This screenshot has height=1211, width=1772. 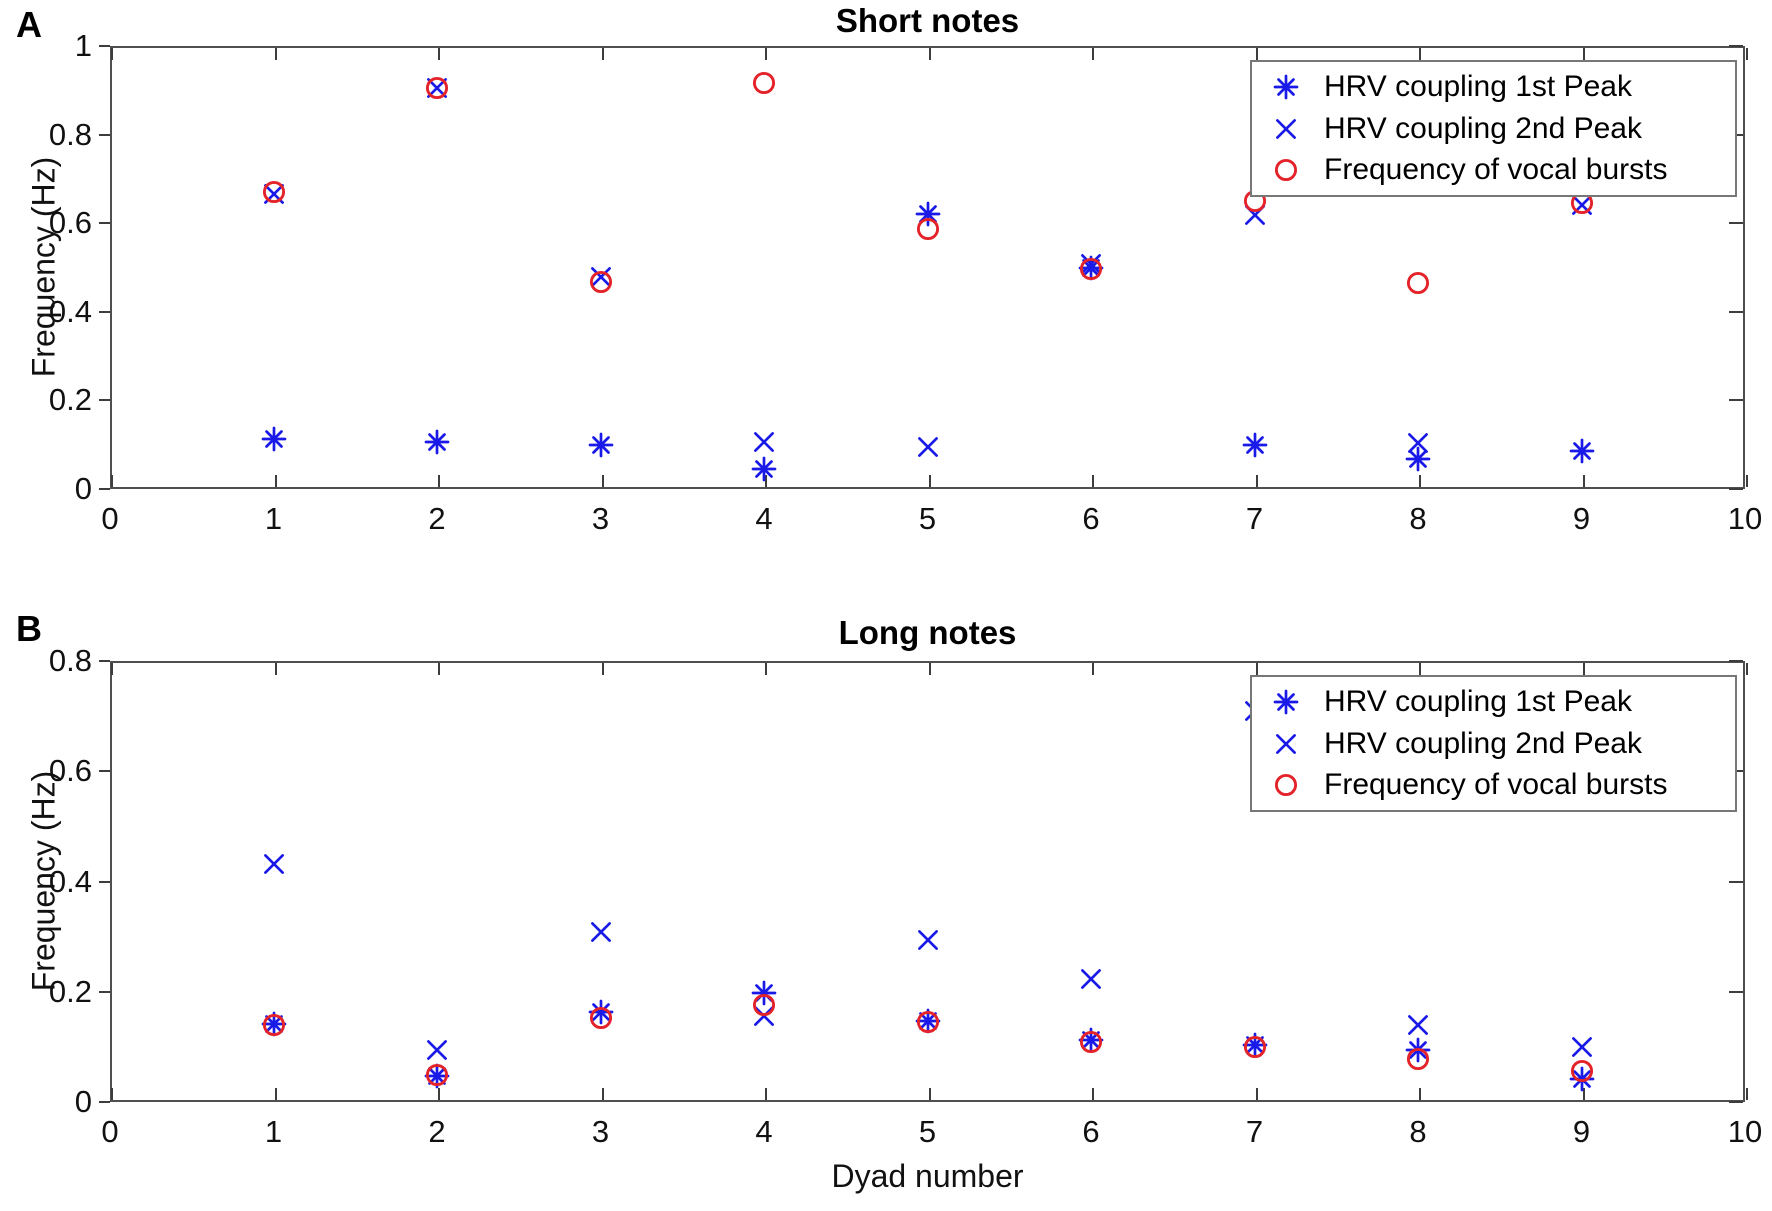 What do you see at coordinates (764, 1131) in the screenshot?
I see `x-tick-label: 4` at bounding box center [764, 1131].